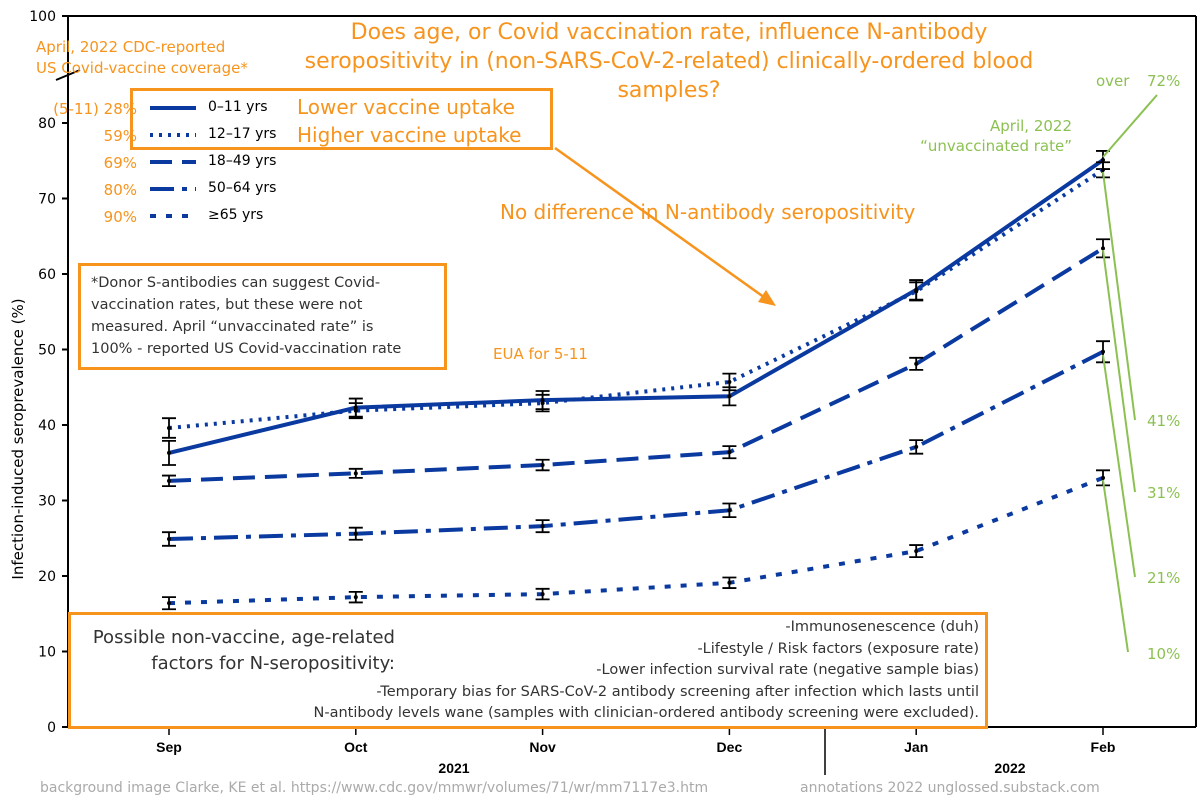  Describe the element at coordinates (142, 68) in the screenshot. I see `coverage-title-line: US Covid-vaccine coverage*` at that location.